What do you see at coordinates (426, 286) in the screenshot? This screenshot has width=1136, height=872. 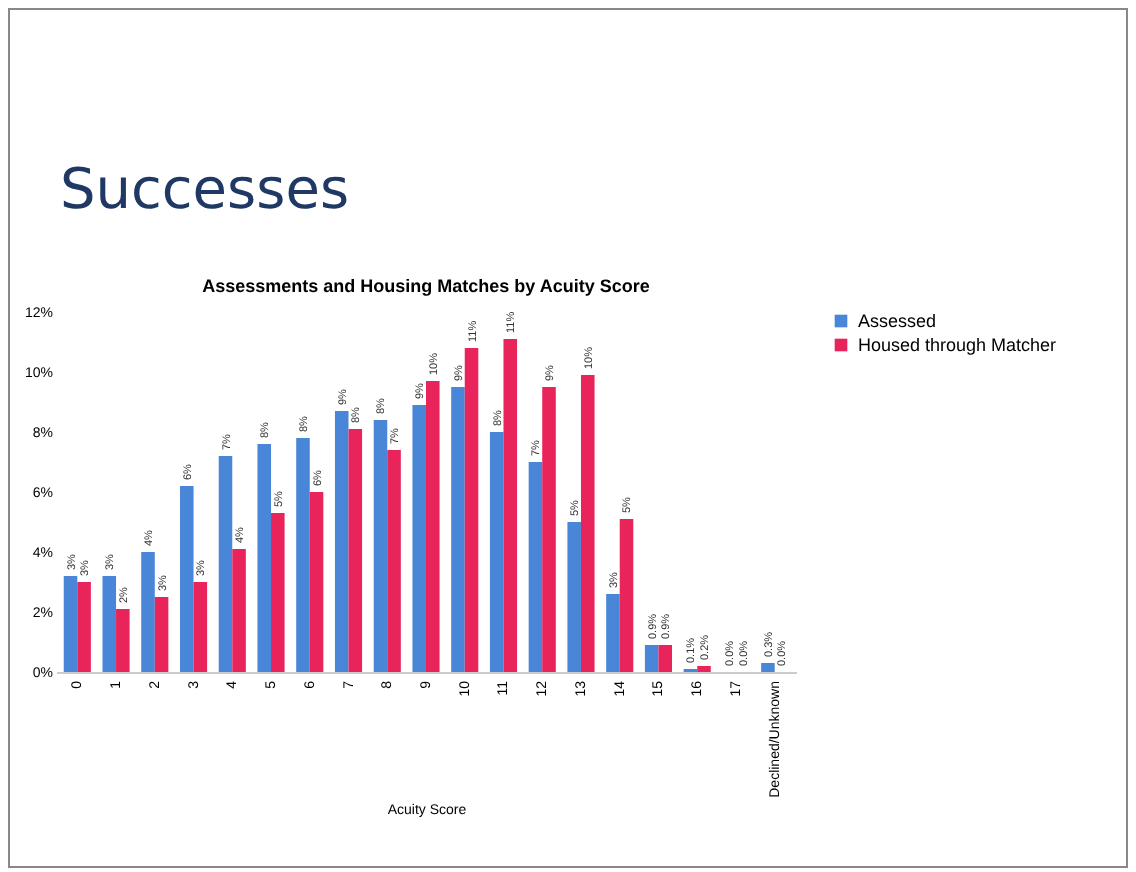 I see `chart-subtitle: Assessments and Housing Matches by Acuity Score` at bounding box center [426, 286].